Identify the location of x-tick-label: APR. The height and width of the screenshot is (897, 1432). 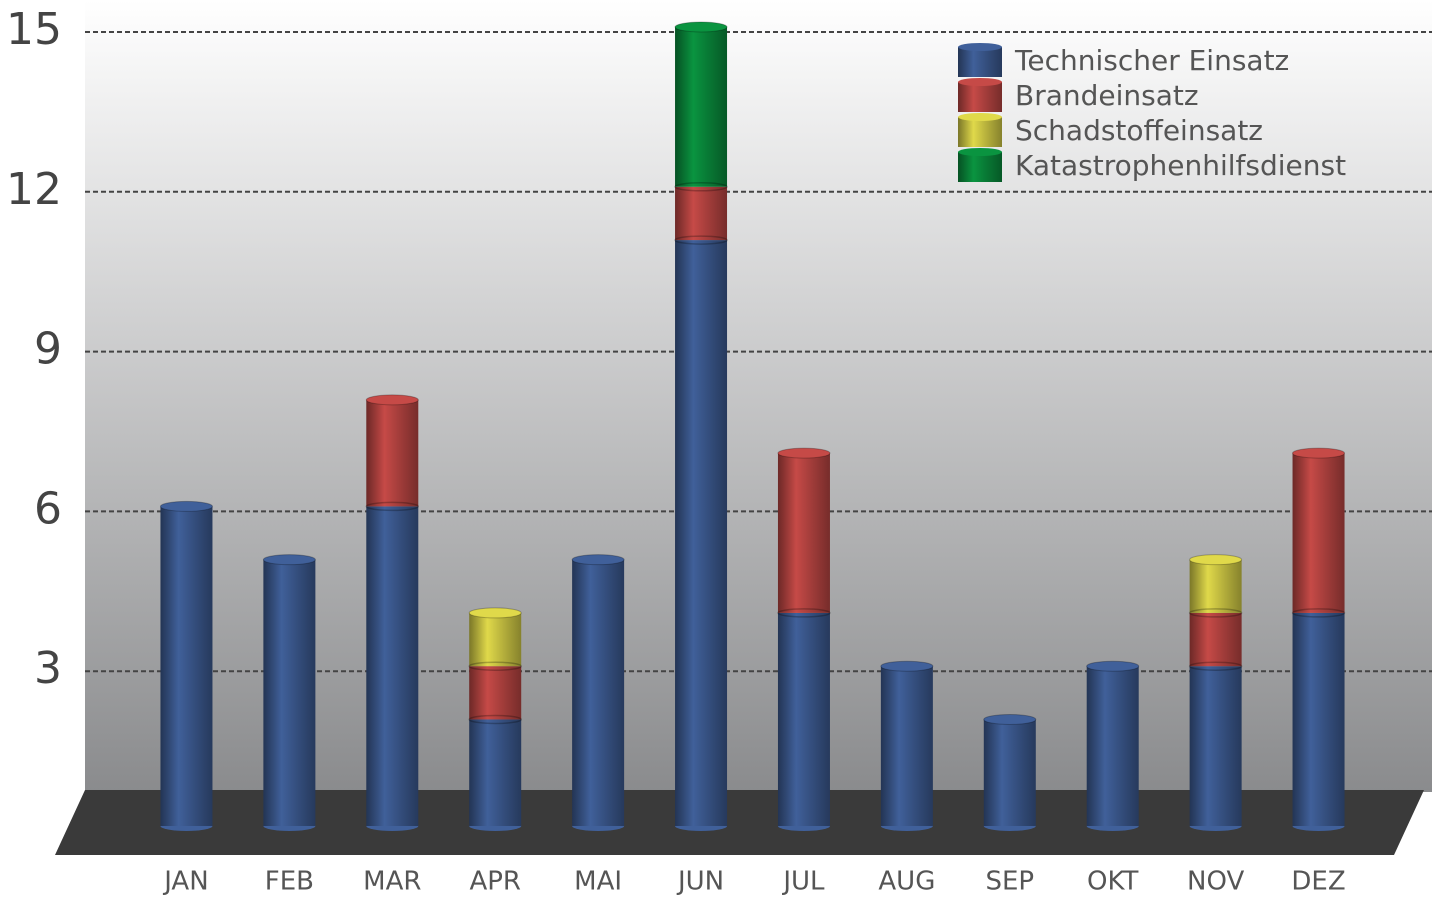
(495, 882).